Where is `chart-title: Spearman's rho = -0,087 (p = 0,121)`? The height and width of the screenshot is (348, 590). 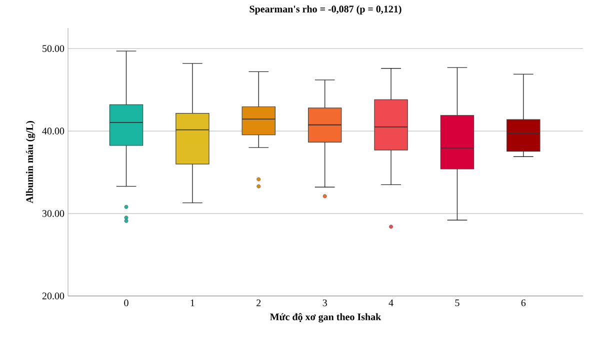 chart-title: Spearman's rho = -0,087 (p = 0,121) is located at coordinates (326, 9).